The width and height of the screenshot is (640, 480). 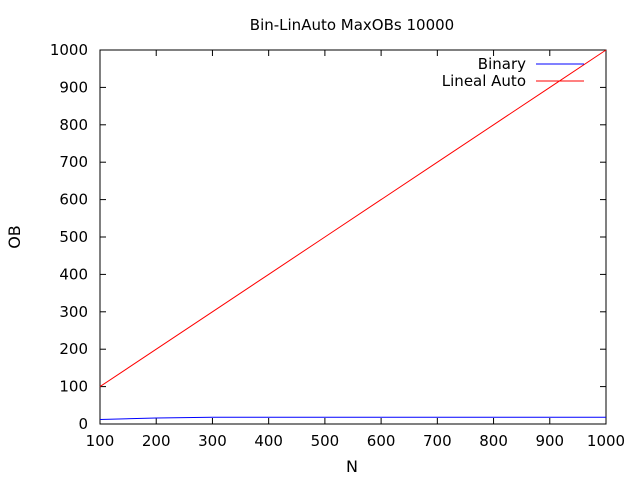 I want to click on y-tick-label: 600, so click(x=73, y=200).